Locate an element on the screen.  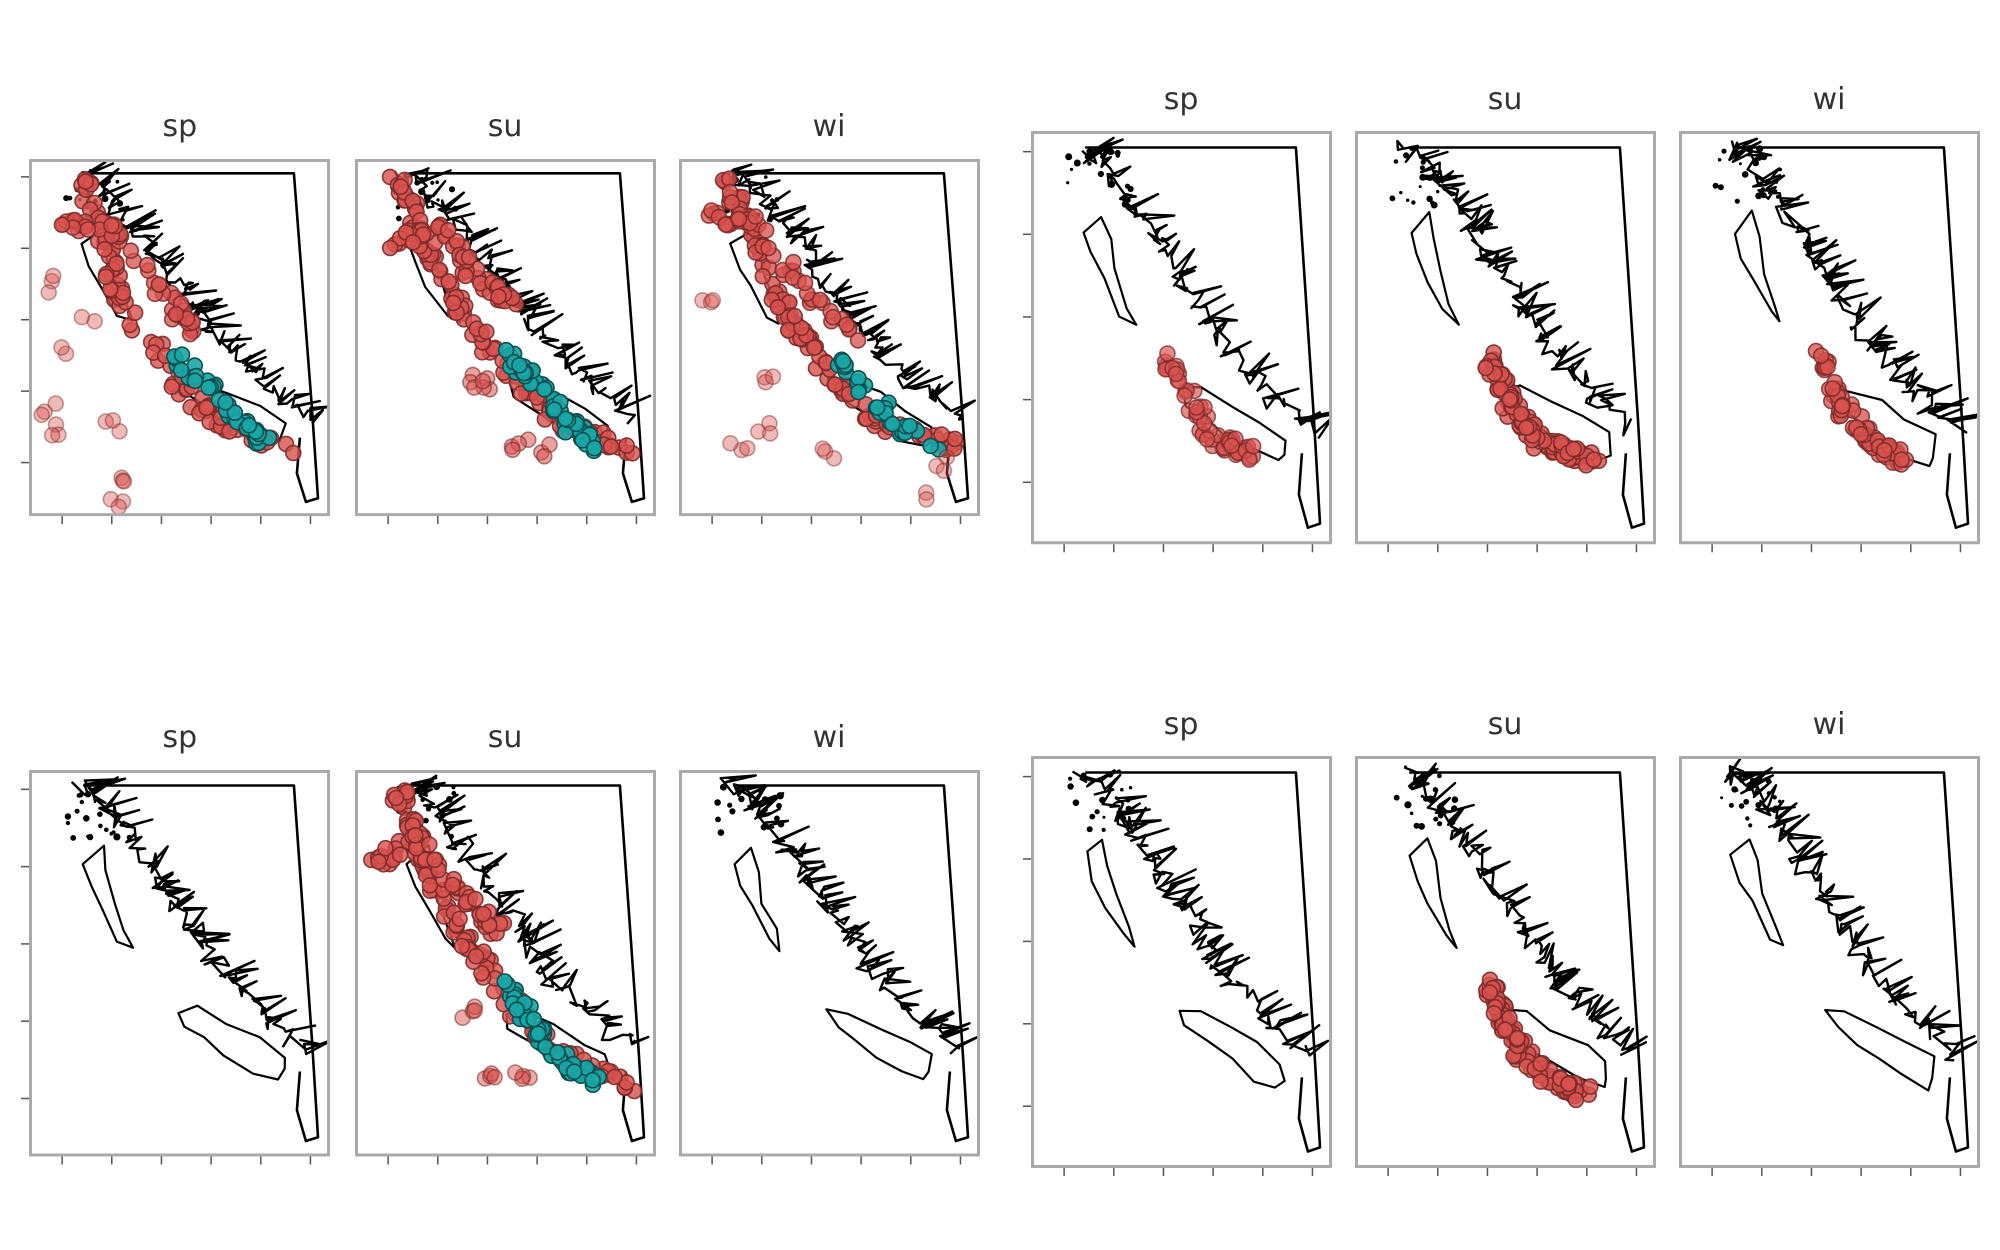
group-top-right-panel-su is located at coordinates (1505, 342).